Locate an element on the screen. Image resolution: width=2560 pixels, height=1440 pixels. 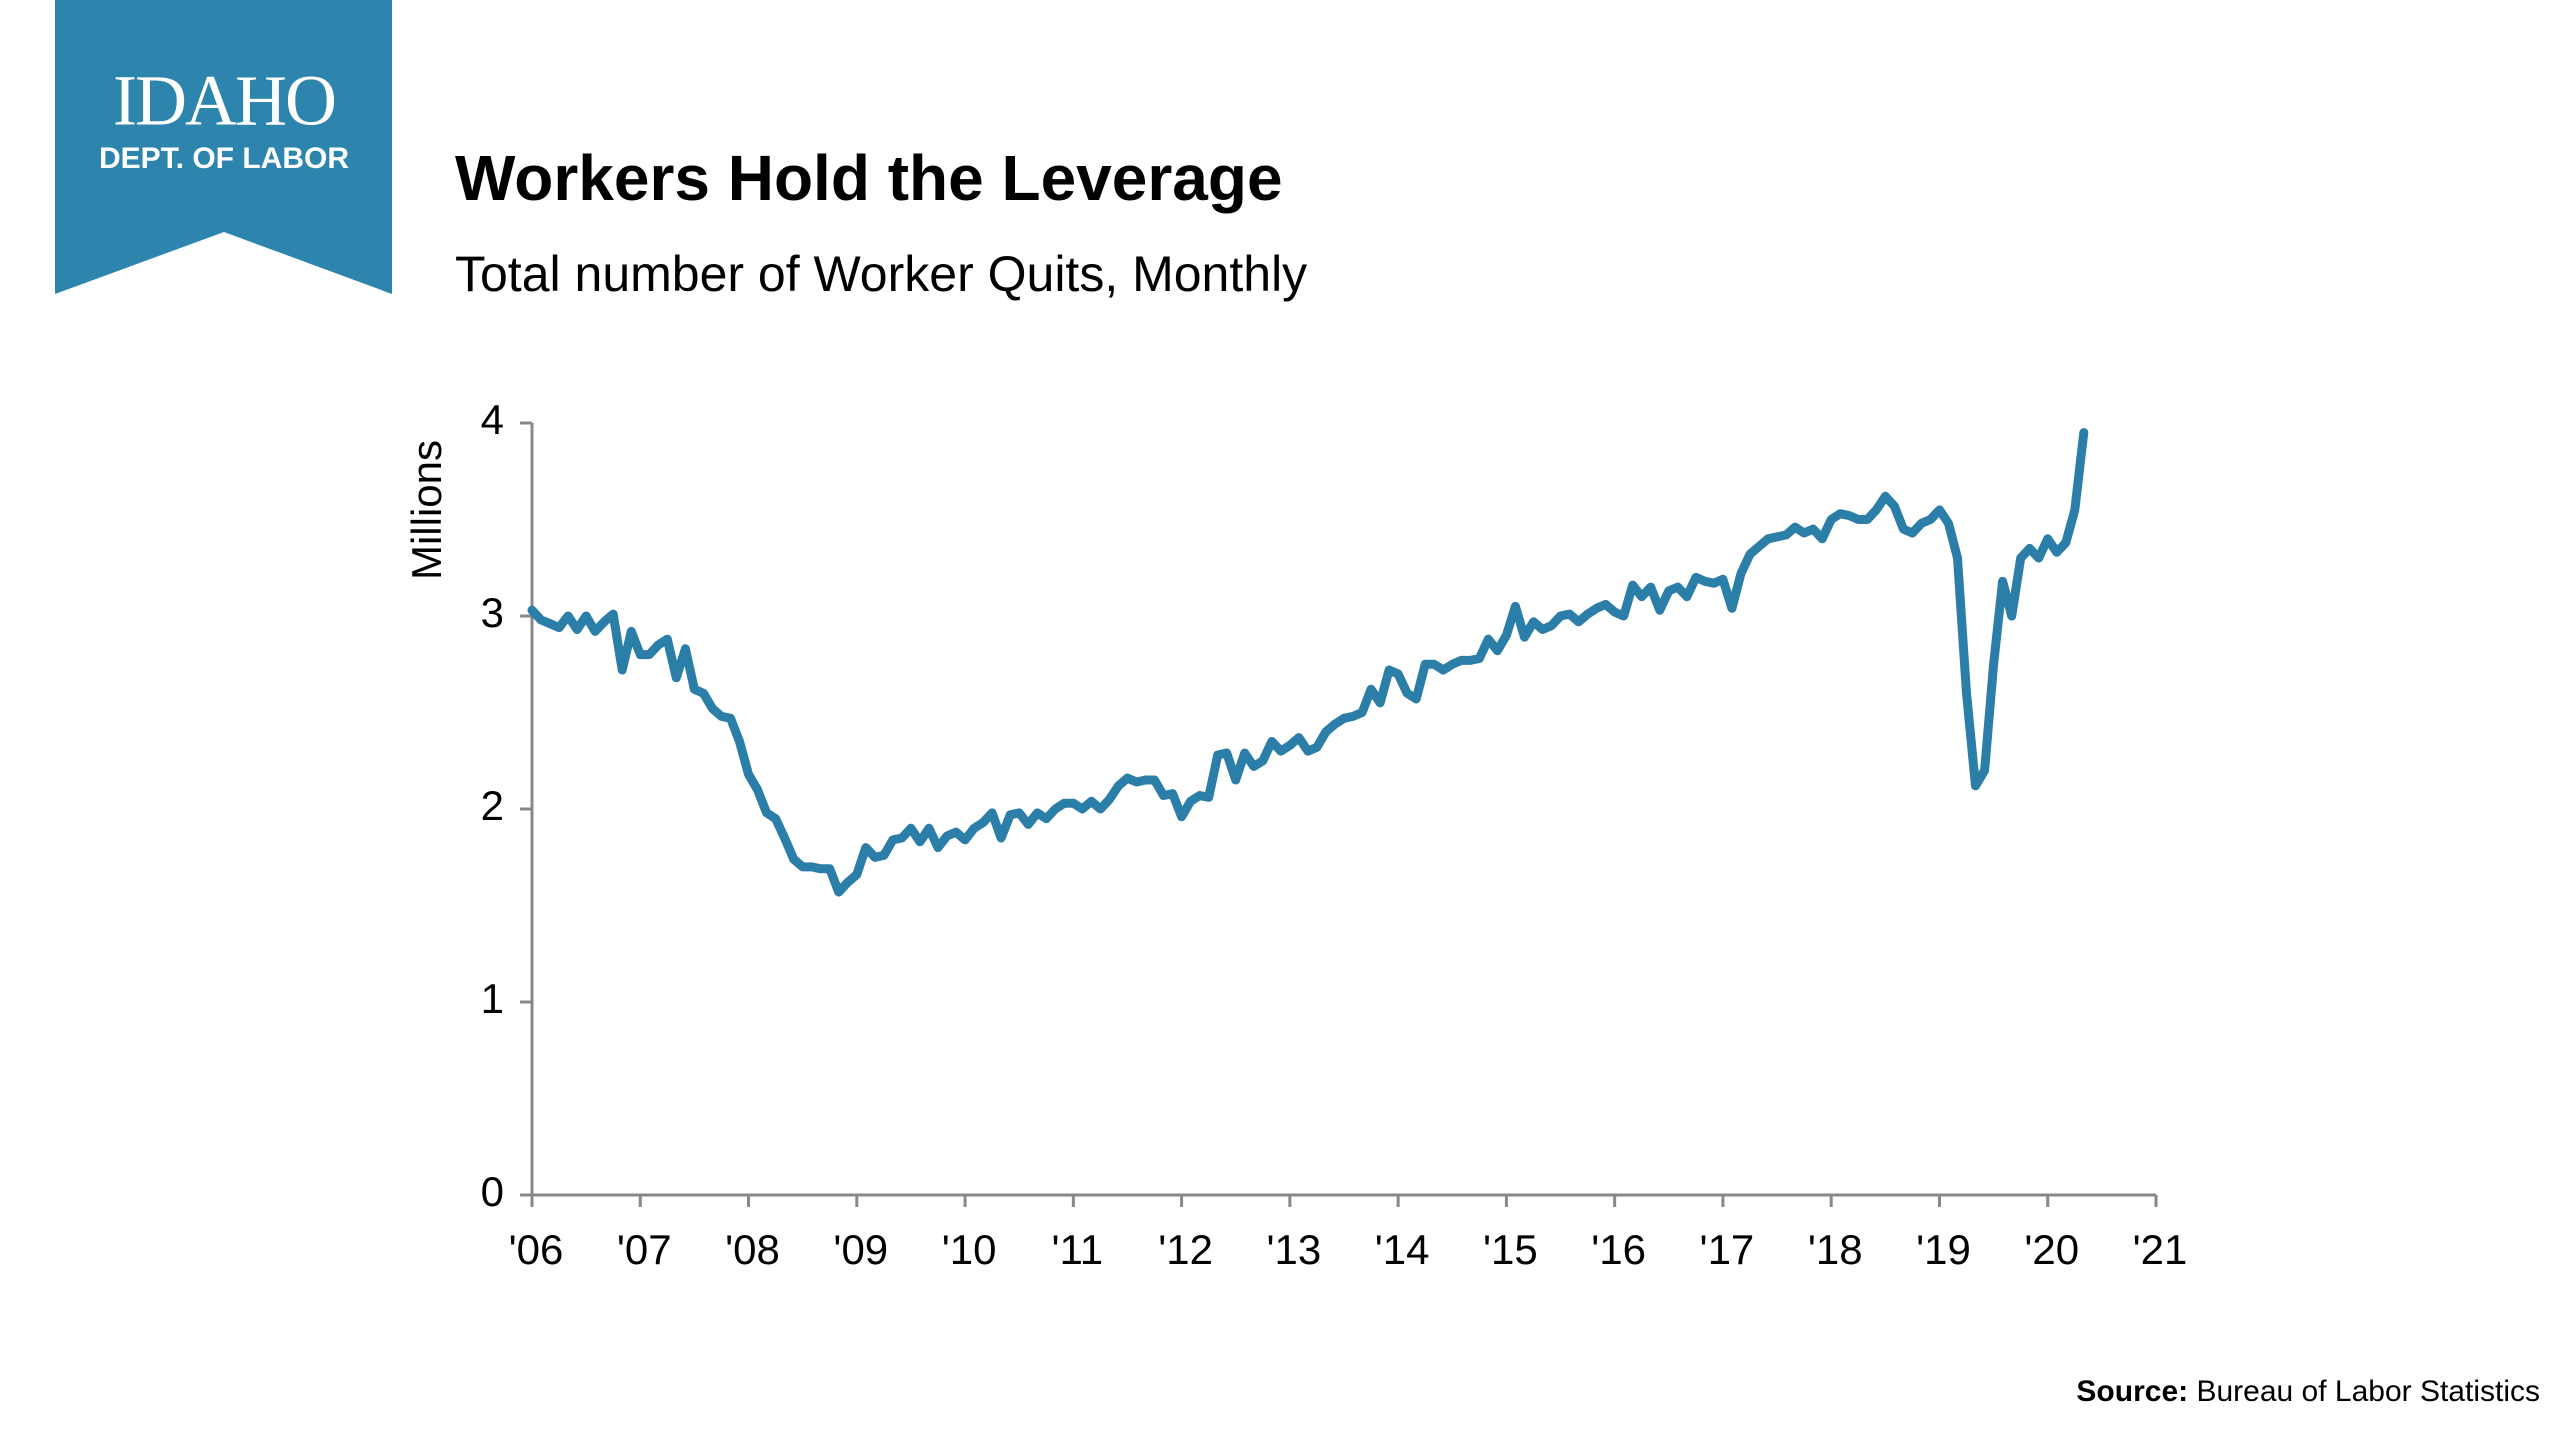
x-tick-label: '11 is located at coordinates (1078, 1249).